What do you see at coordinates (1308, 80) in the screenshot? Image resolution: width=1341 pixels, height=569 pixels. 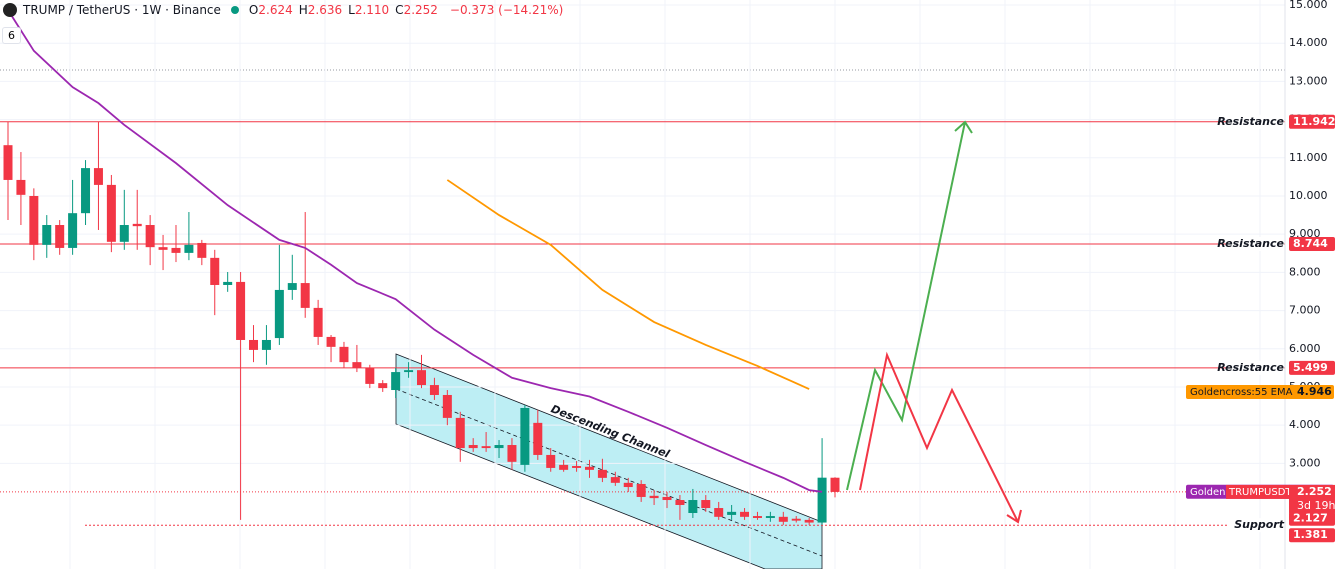 I see `y-tick-label: 13.000` at bounding box center [1308, 80].